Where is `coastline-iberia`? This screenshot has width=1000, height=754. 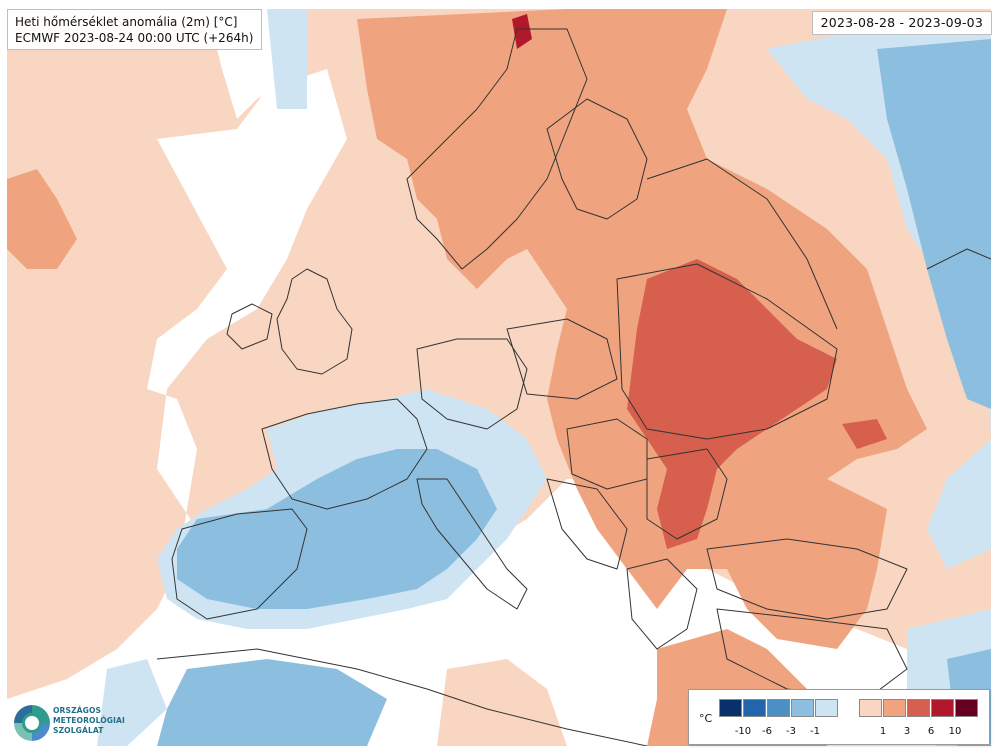 coastline-iberia is located at coordinates (239, 564).